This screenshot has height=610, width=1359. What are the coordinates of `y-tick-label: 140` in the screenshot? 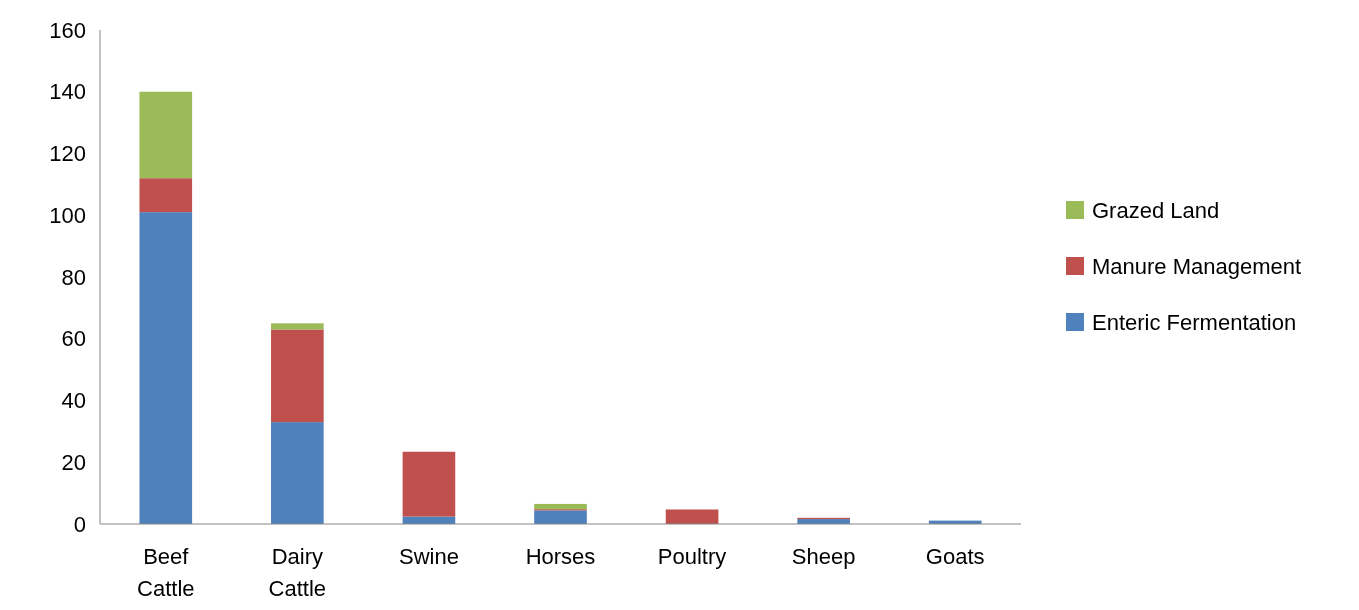 It's located at (67, 92).